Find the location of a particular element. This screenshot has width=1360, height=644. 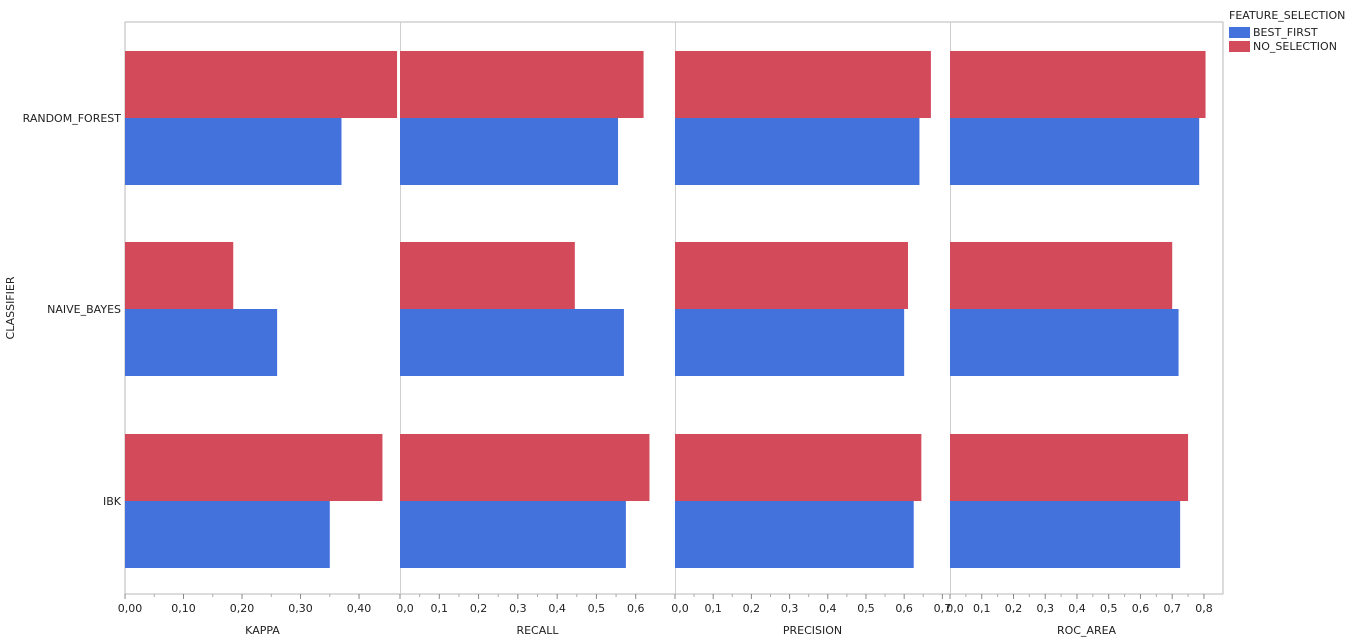

x-tick-label-roc-area: 0,8 is located at coordinates (1204, 608).